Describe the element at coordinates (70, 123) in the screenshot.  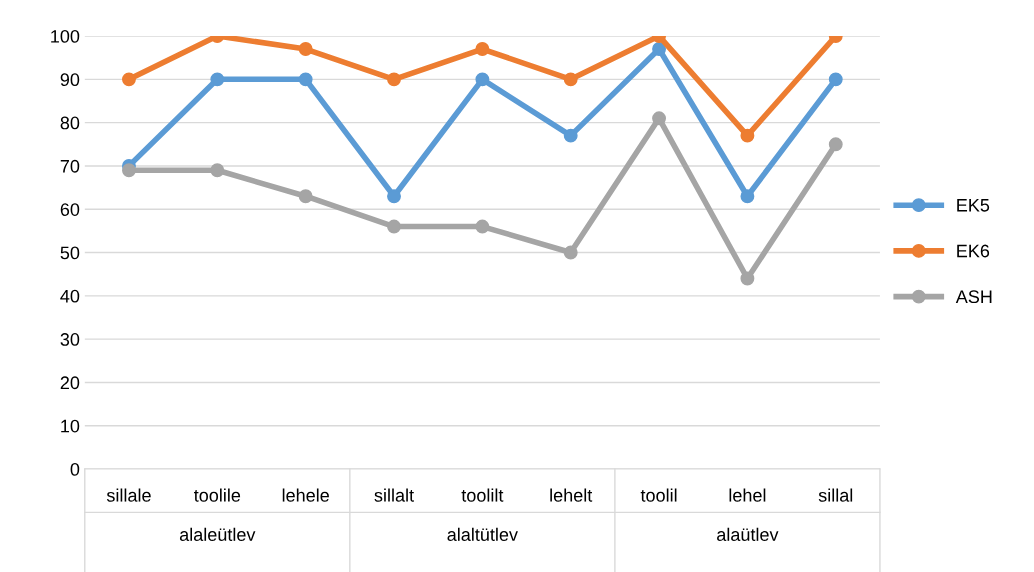
I see `y-tick-label: 80` at that location.